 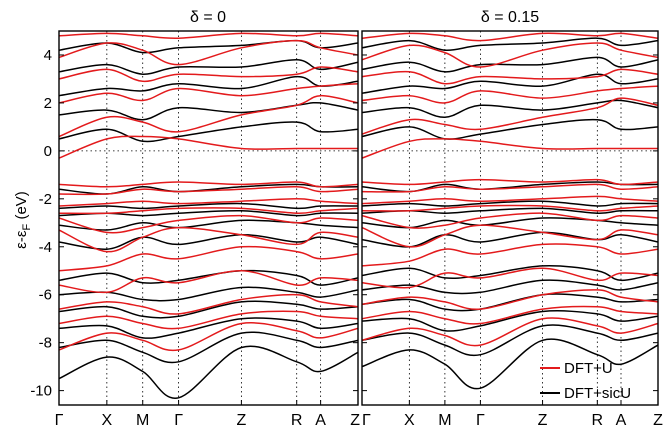 I want to click on y-axis-label: ε-εF (eV), so click(x=23, y=220).